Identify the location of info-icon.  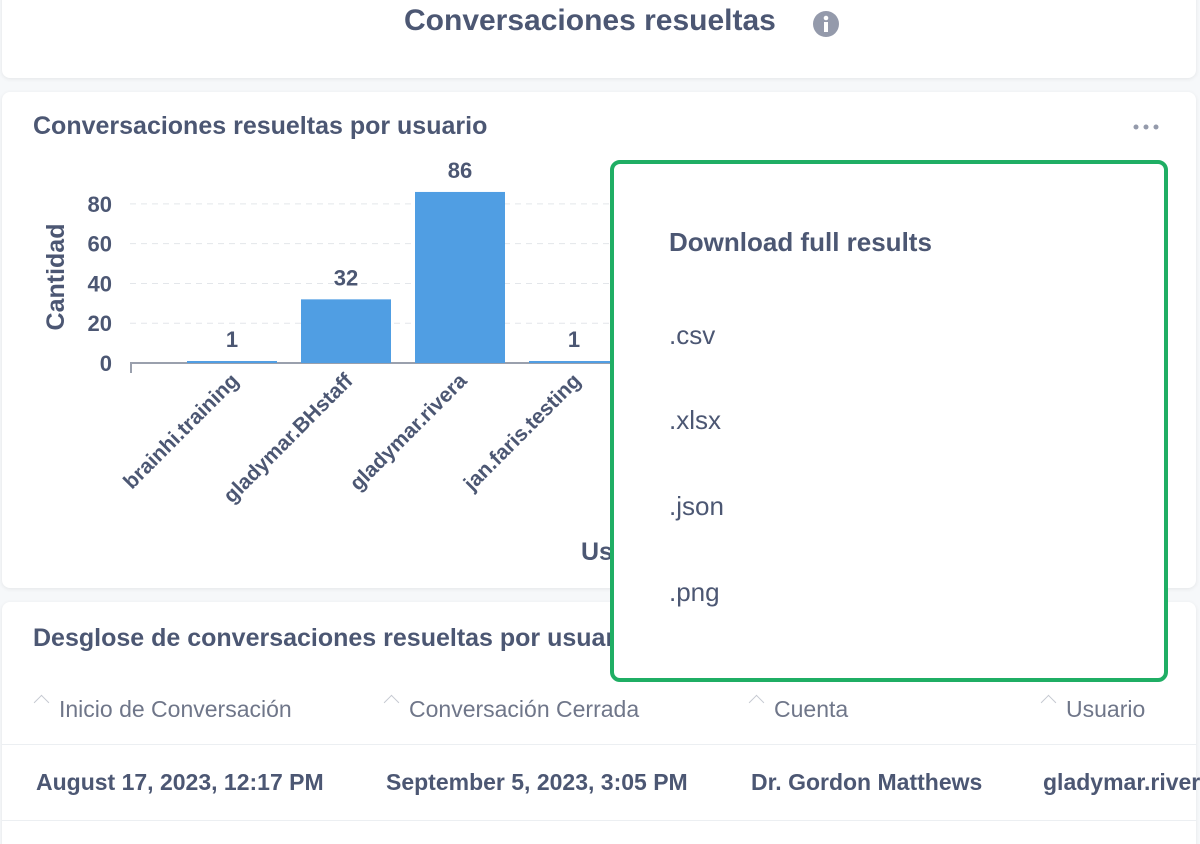
(826, 24).